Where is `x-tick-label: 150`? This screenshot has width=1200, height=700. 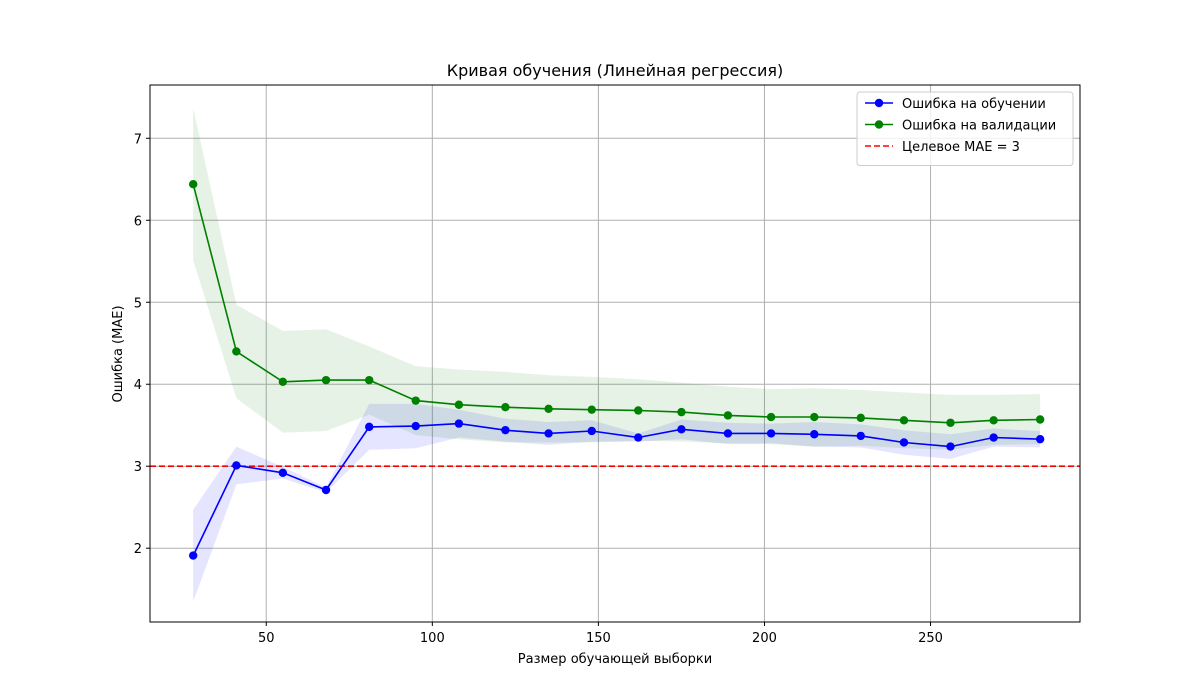 x-tick-label: 150 is located at coordinates (598, 638).